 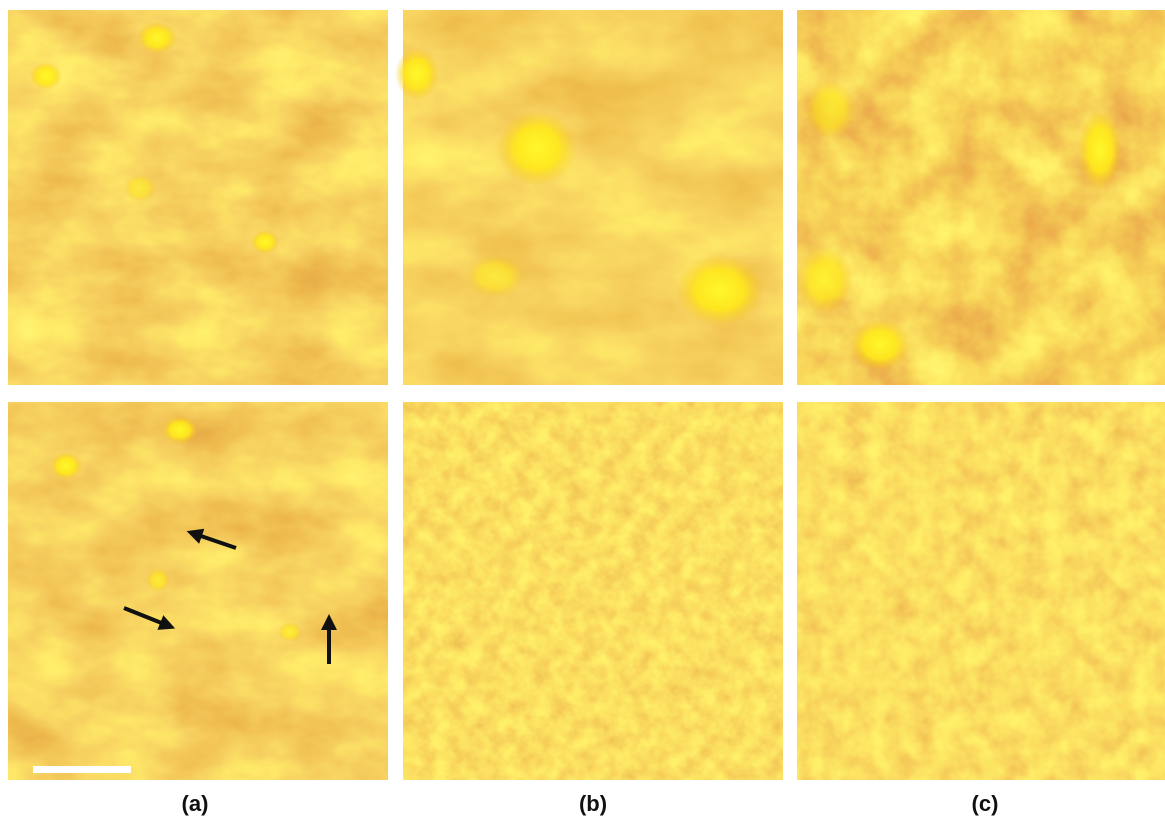 I want to click on micrograph-b-top, so click(x=593, y=197).